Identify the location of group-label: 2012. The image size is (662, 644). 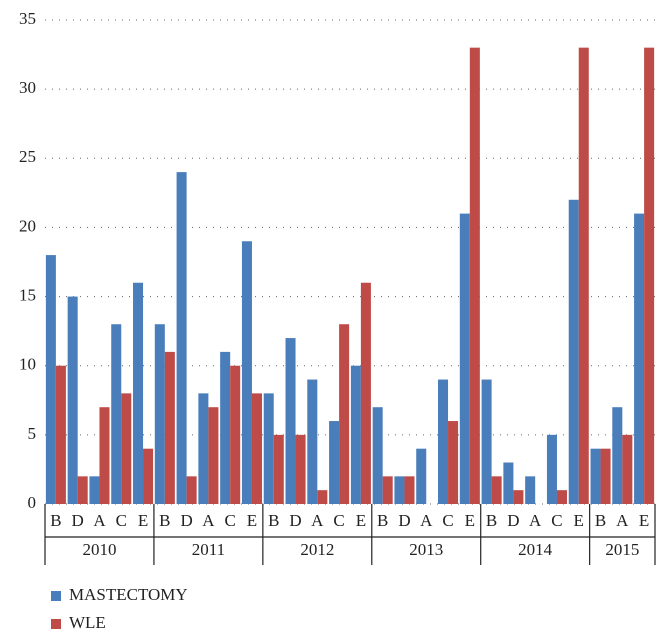
(317, 549).